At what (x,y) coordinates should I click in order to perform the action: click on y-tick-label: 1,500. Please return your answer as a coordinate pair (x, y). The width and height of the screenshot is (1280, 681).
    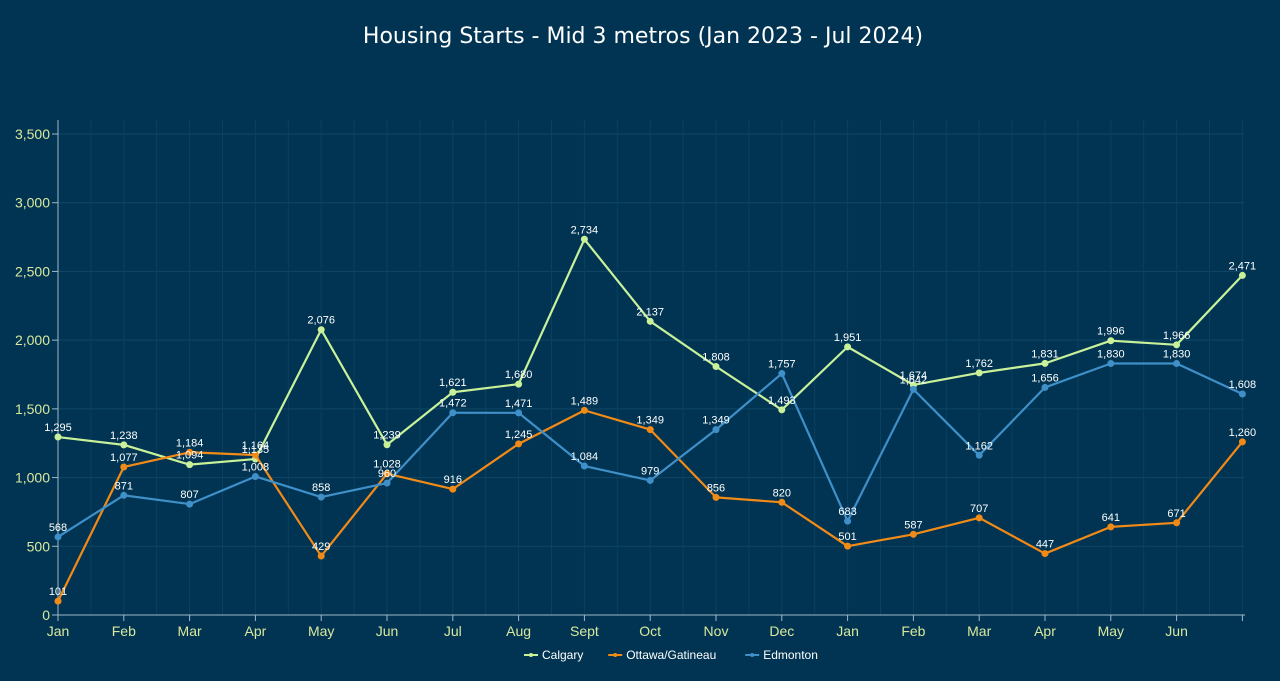
    Looking at the image, I should click on (32, 409).